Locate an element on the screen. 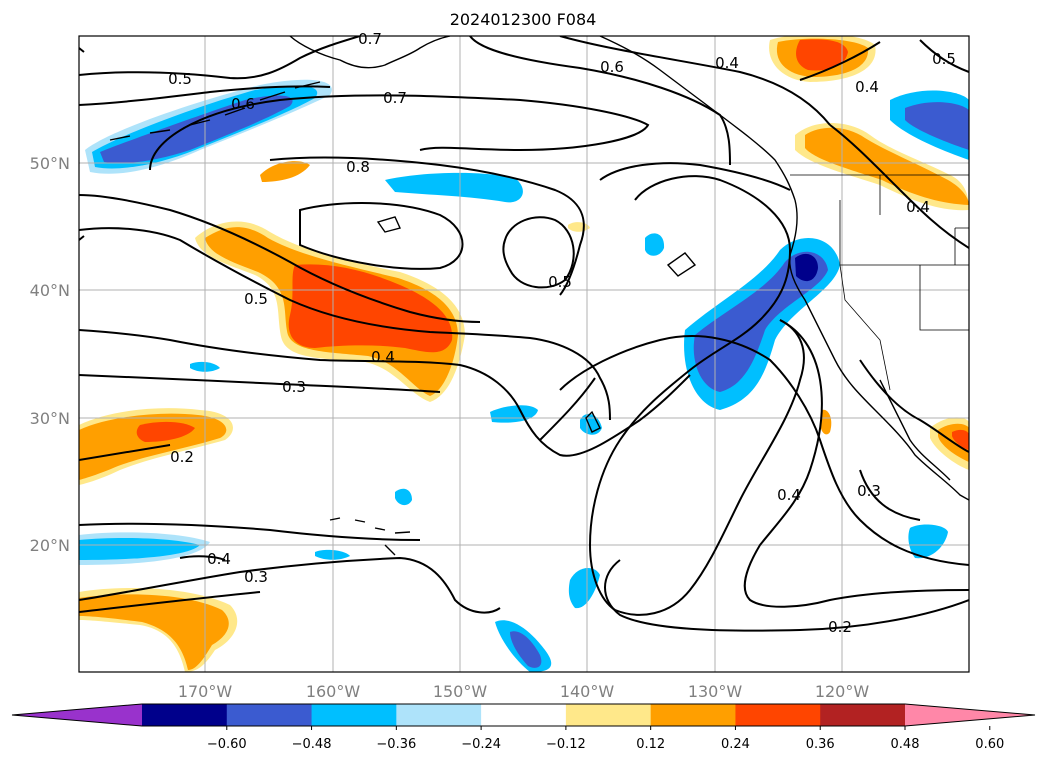  lon-label-130w: 130°W is located at coordinates (715, 691).